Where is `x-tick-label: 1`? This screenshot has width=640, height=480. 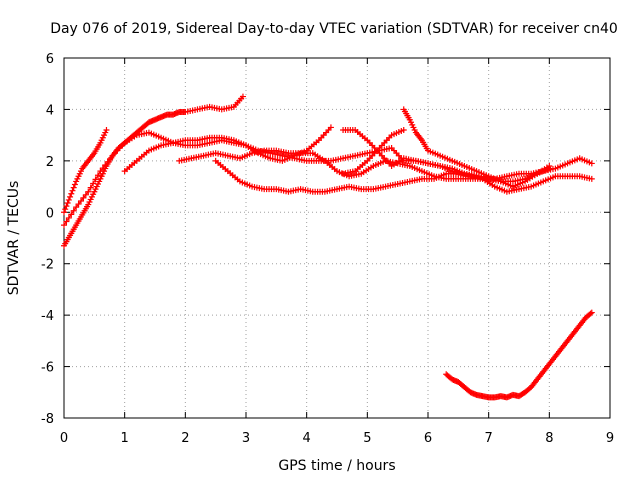 x-tick-label: 1 is located at coordinates (125, 438).